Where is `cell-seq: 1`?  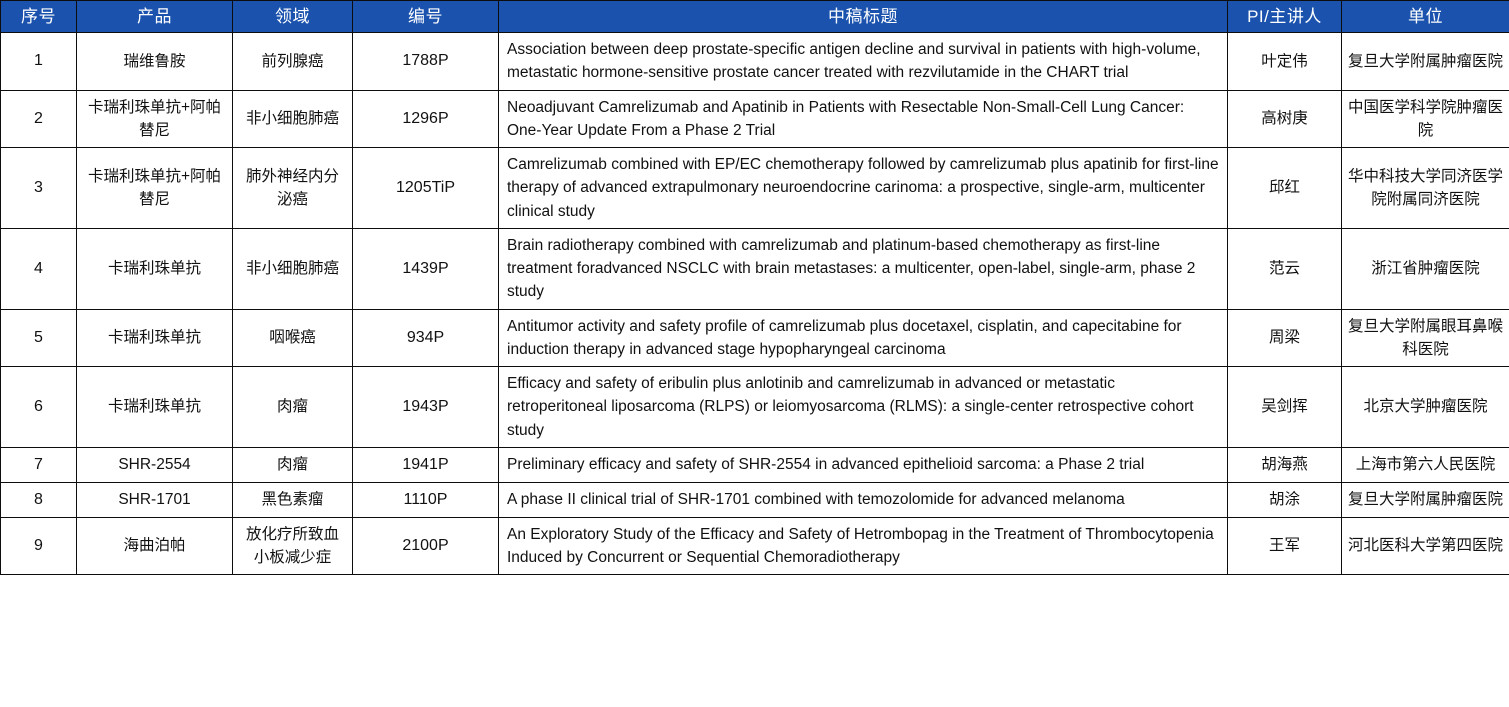 cell-seq: 1 is located at coordinates (38, 61).